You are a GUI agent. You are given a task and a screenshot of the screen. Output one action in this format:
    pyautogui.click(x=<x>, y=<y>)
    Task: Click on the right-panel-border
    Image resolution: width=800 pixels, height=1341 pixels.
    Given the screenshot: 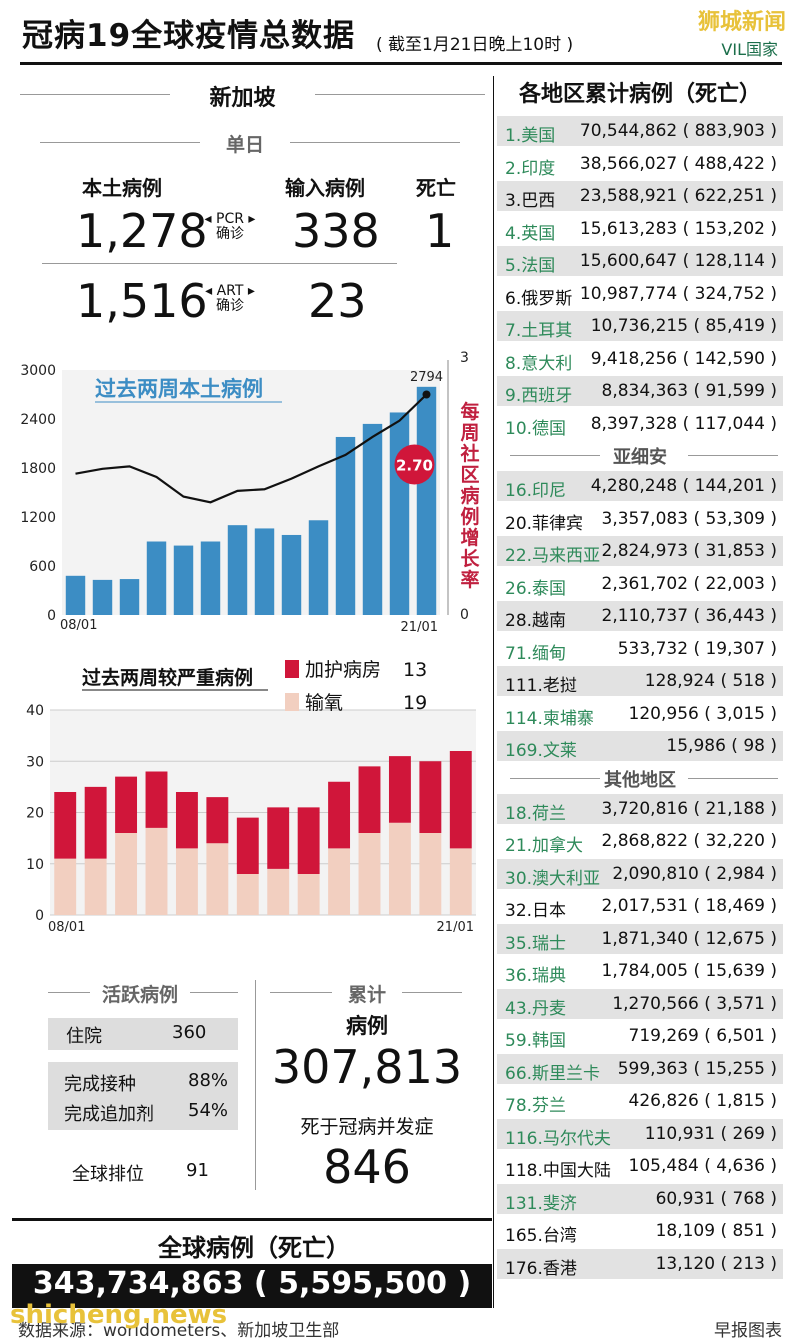 What is the action you would take?
    pyautogui.click(x=493, y=692)
    